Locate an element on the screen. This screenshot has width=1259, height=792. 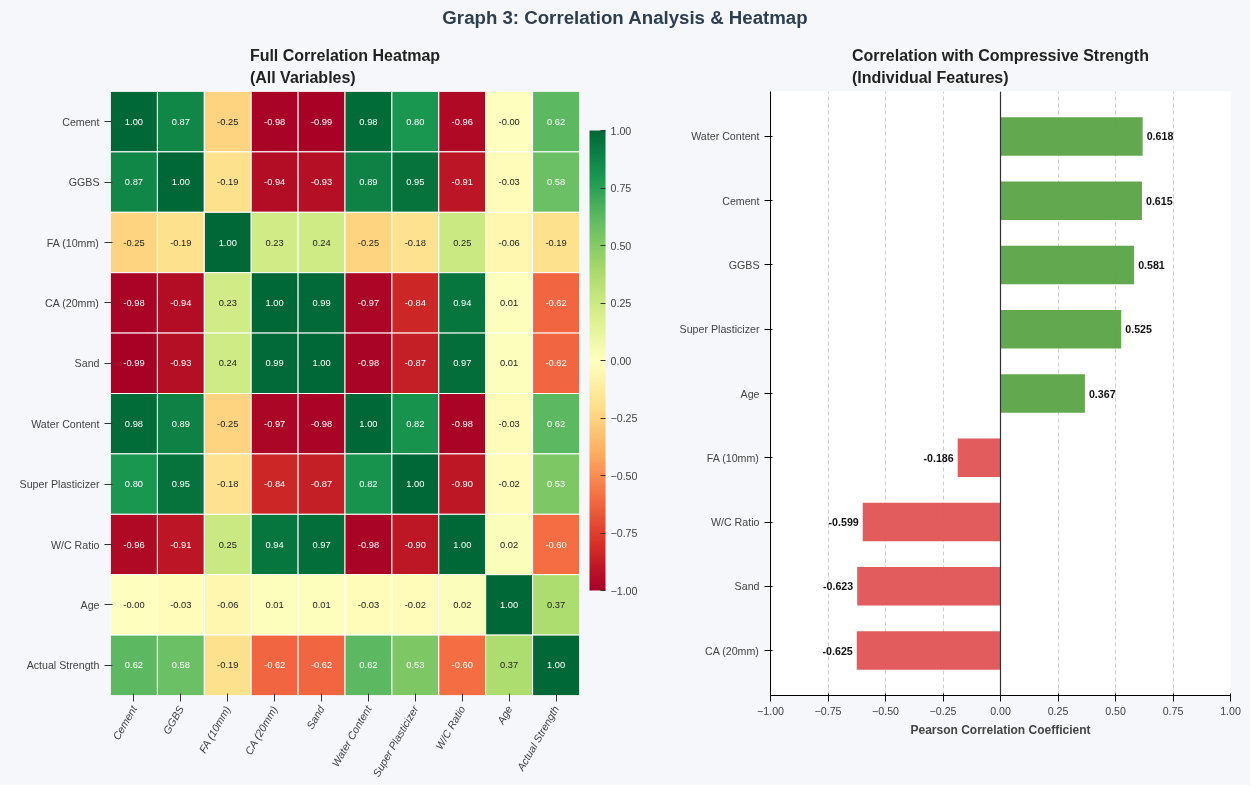
y-tick-label: Cement is located at coordinates (741, 200).